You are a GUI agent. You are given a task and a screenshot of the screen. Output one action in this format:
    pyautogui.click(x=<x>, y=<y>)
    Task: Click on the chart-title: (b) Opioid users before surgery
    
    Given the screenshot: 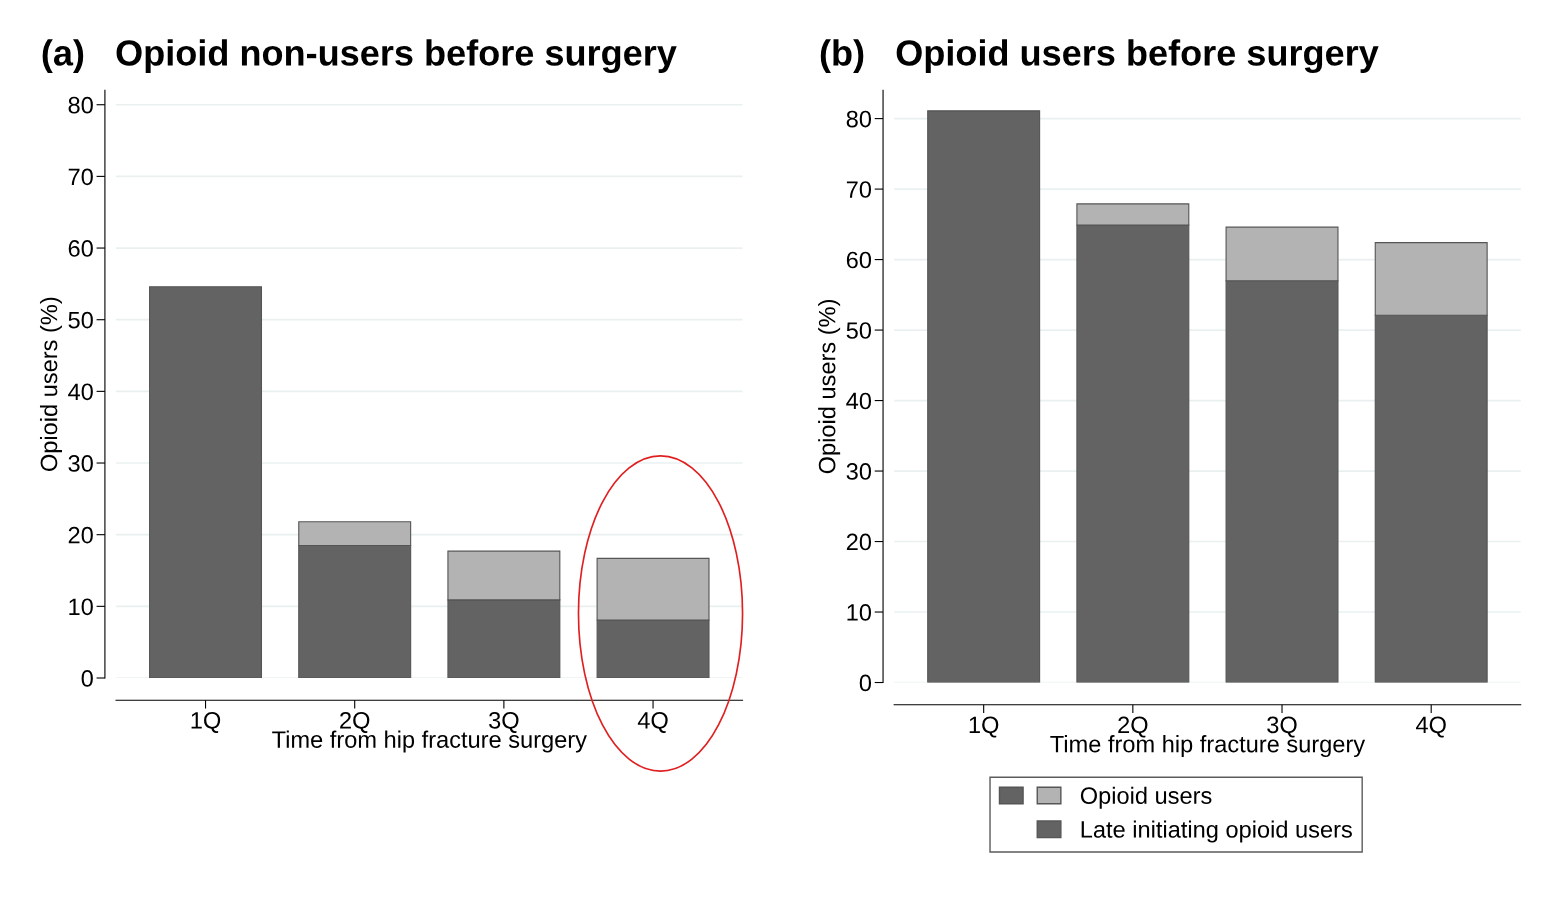 What is the action you would take?
    pyautogui.click(x=1099, y=56)
    